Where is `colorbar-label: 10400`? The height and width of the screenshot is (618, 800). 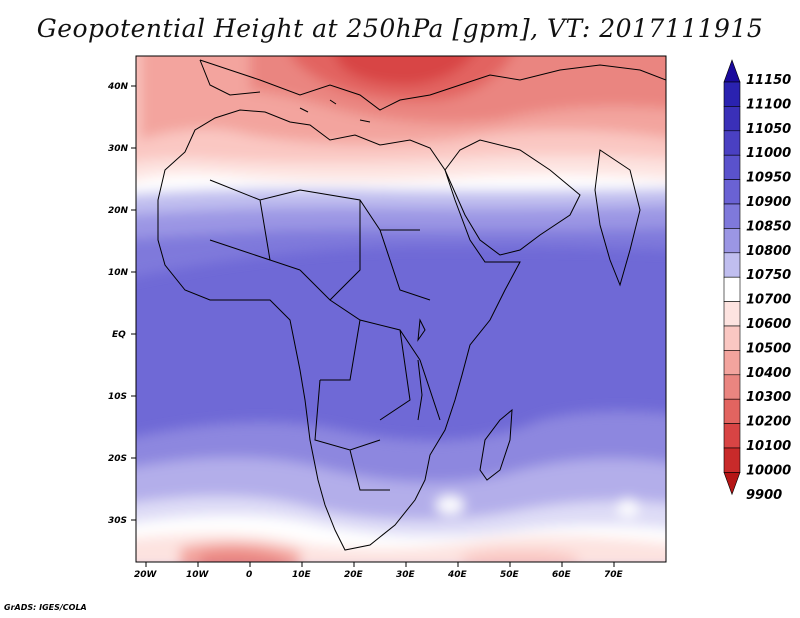
colorbar-label: 10400 is located at coordinates (768, 373).